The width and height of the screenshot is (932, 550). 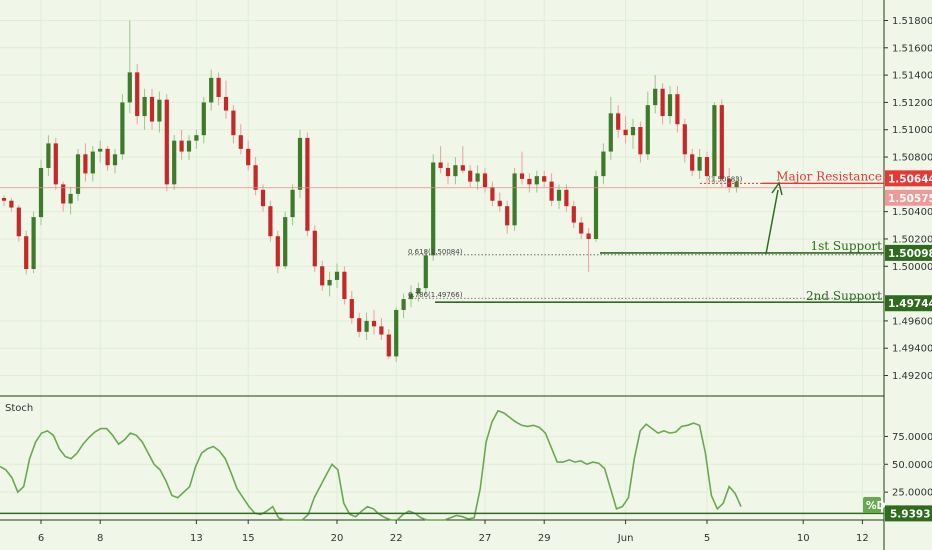 I want to click on time-axis: 6 8 13 15 20 22 27 29 Jun 5 10 12, so click(x=453, y=532).